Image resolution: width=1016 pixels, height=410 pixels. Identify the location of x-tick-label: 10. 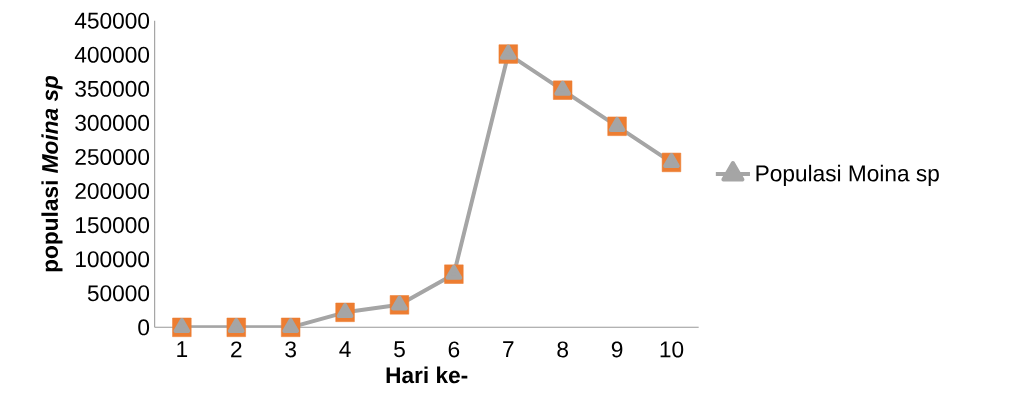
(672, 349).